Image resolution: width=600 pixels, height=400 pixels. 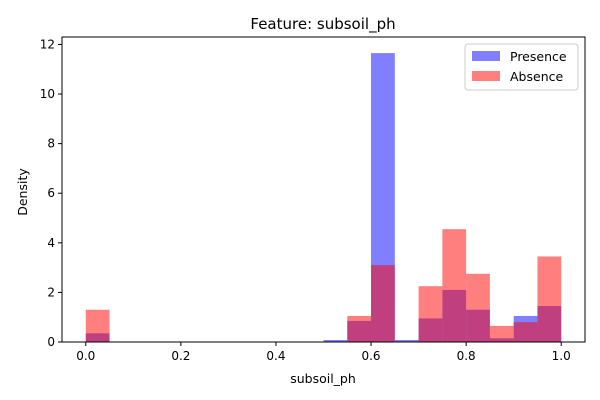 What do you see at coordinates (323, 352) in the screenshot?
I see `x-axis-ticks: 0.0 0.2 0.4 0.6 0.8 1.0` at bounding box center [323, 352].